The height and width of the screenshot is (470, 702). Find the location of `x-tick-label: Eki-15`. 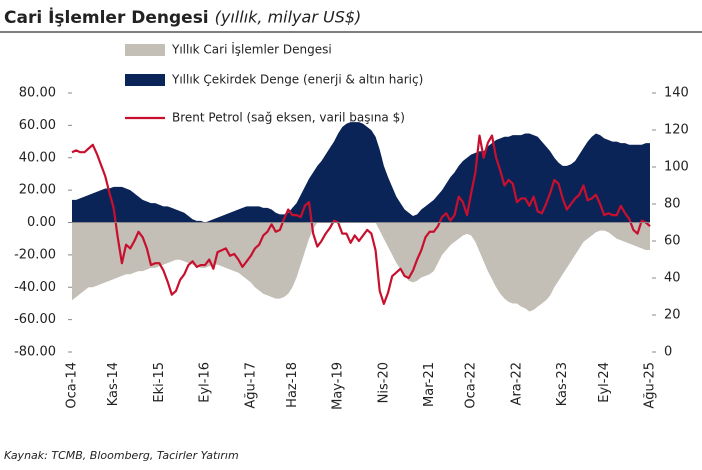

x-tick-label: Eki-15 is located at coordinates (159, 382).